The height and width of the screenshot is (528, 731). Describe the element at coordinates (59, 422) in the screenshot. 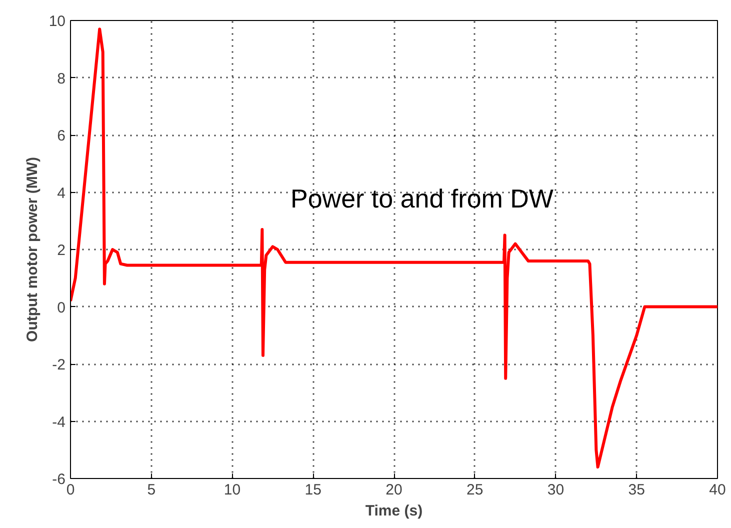

I see `y-tick-label: -4` at that location.